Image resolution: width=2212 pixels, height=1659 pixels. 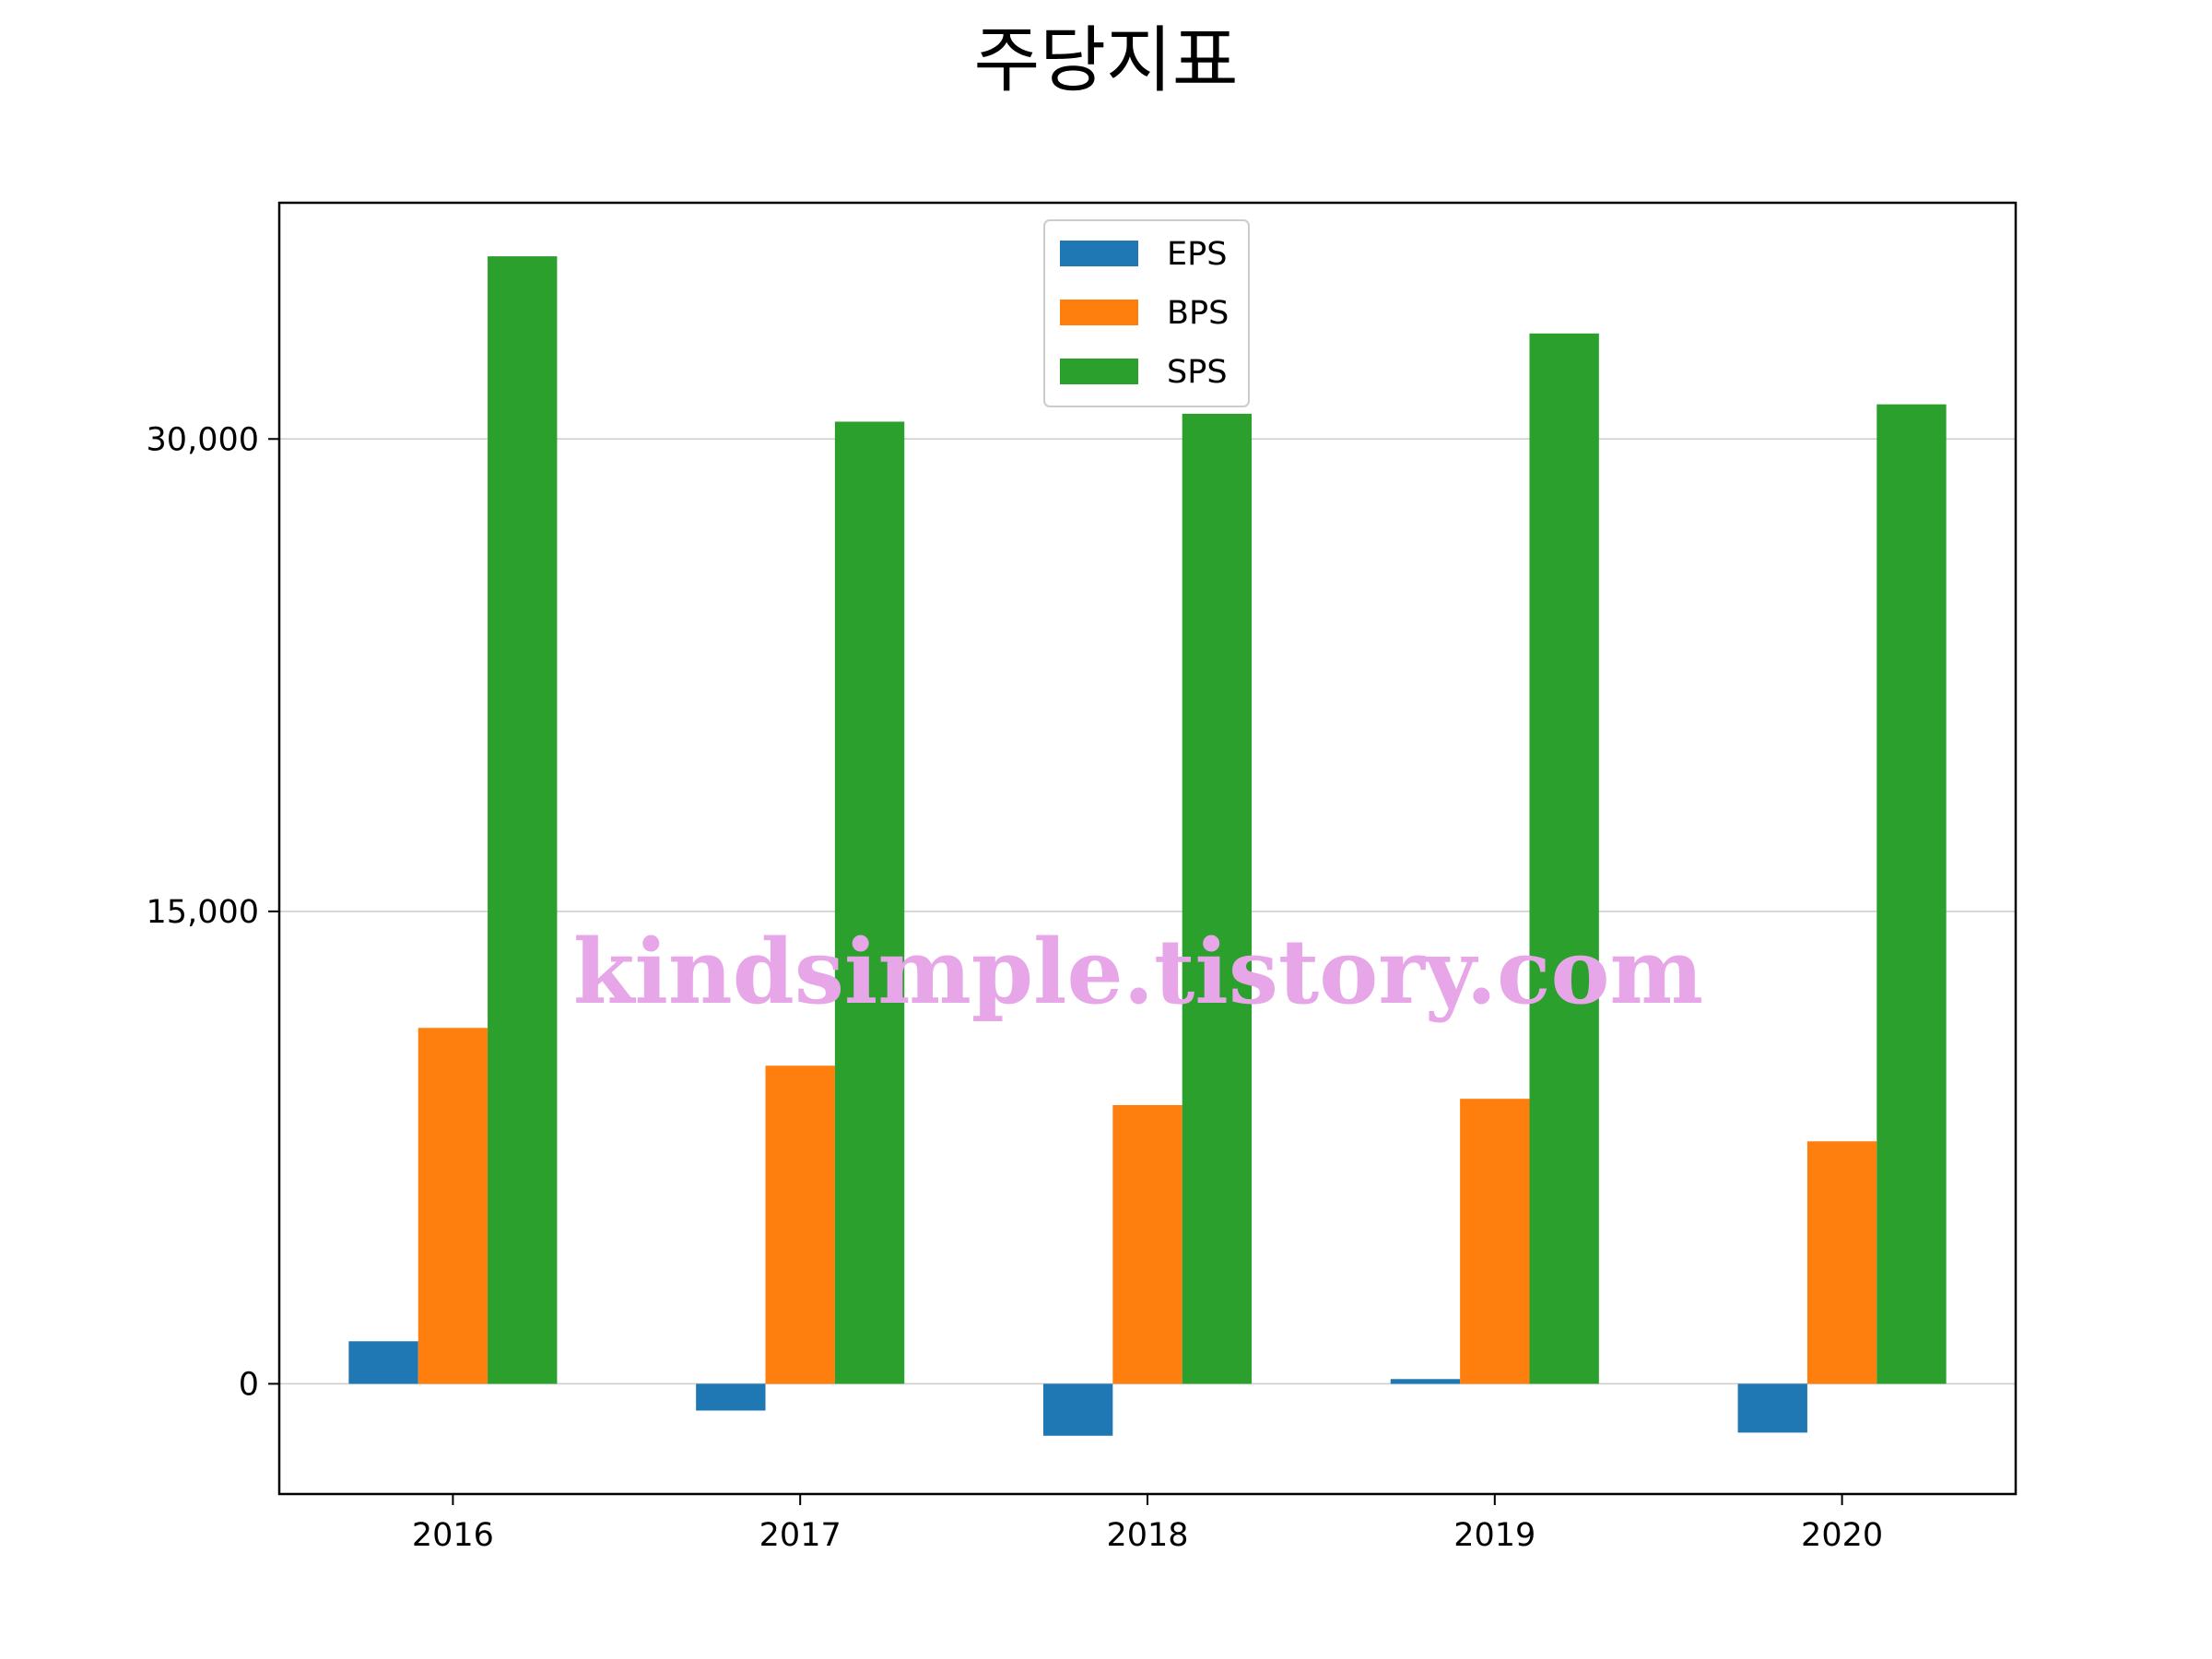 What do you see at coordinates (1425, 1381) in the screenshot?
I see `bar-eps-2019` at bounding box center [1425, 1381].